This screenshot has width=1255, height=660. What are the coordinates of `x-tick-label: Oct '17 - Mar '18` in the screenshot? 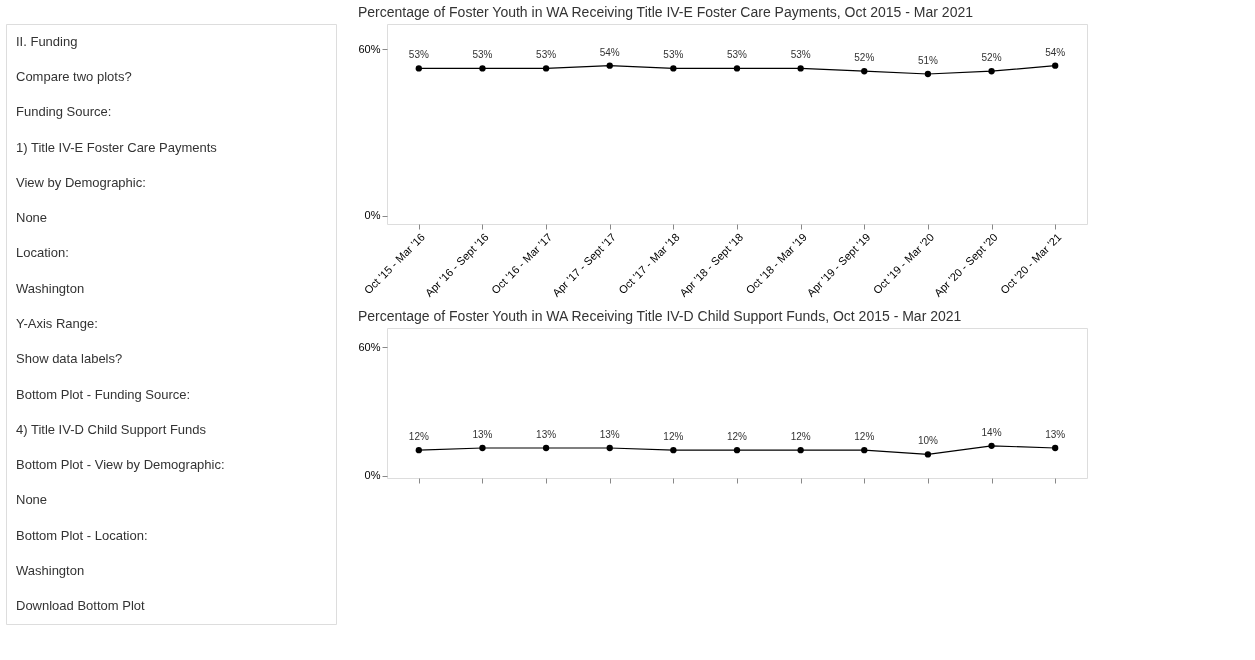 It's located at (649, 263).